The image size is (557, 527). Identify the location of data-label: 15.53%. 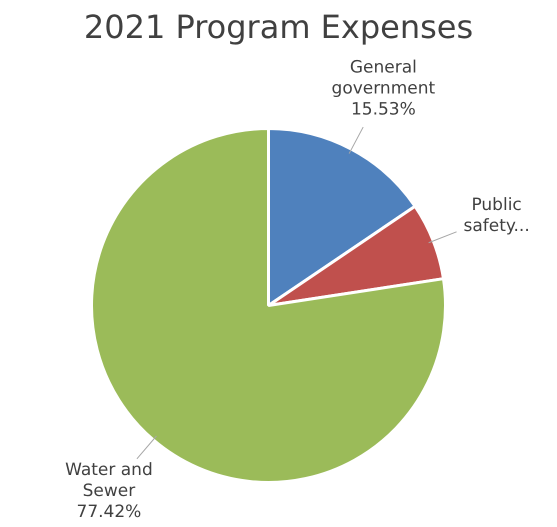
(383, 110).